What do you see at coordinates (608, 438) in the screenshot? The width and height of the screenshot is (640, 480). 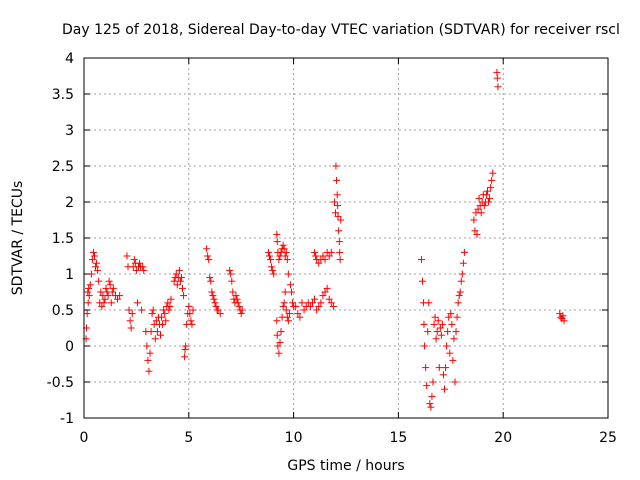 I see `x-tick-label: 25` at bounding box center [608, 438].